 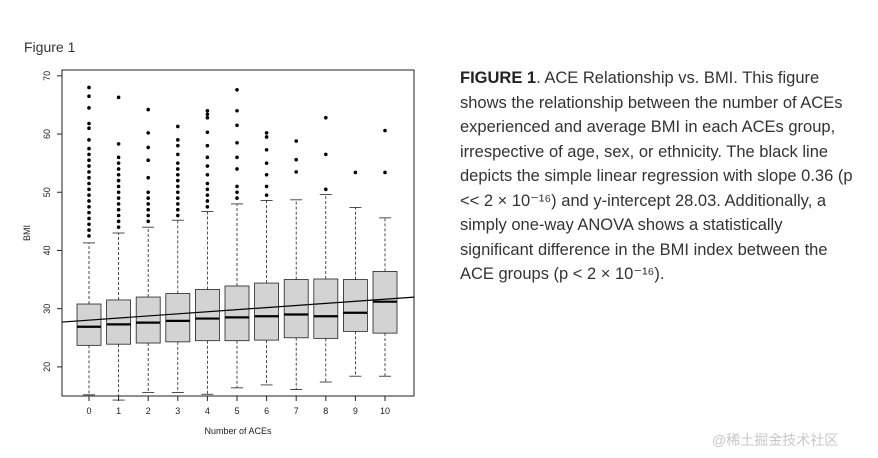 I want to click on x-tick-label: 7, so click(x=296, y=411).